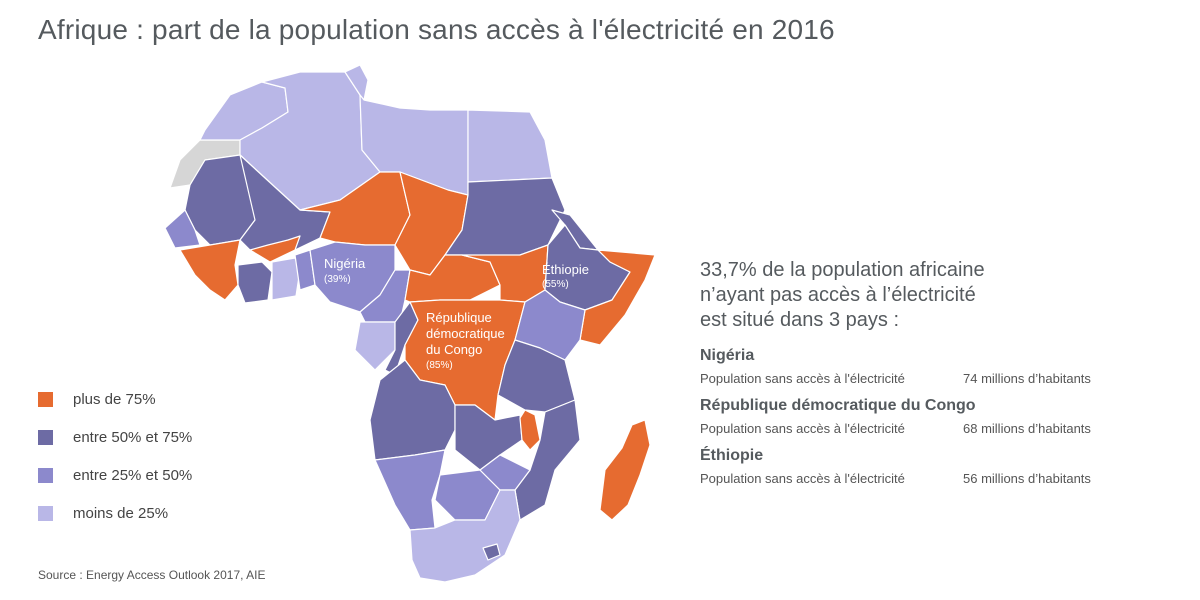  Describe the element at coordinates (505, 472) in the screenshot. I see `region-zimbabwe` at that location.